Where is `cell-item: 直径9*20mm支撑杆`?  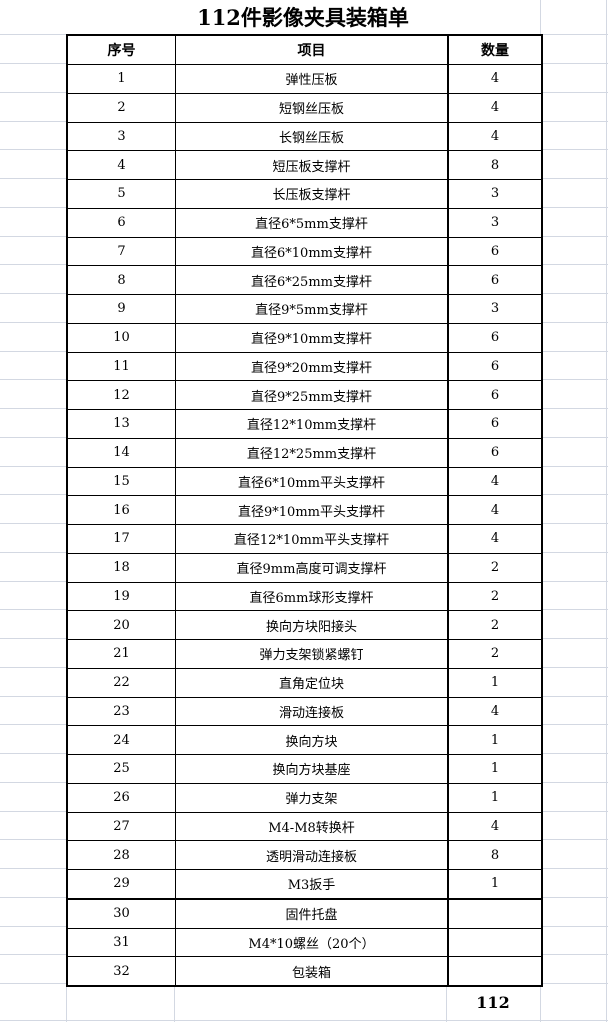
cell-item: 直径9*20mm支撑杆 is located at coordinates (312, 366).